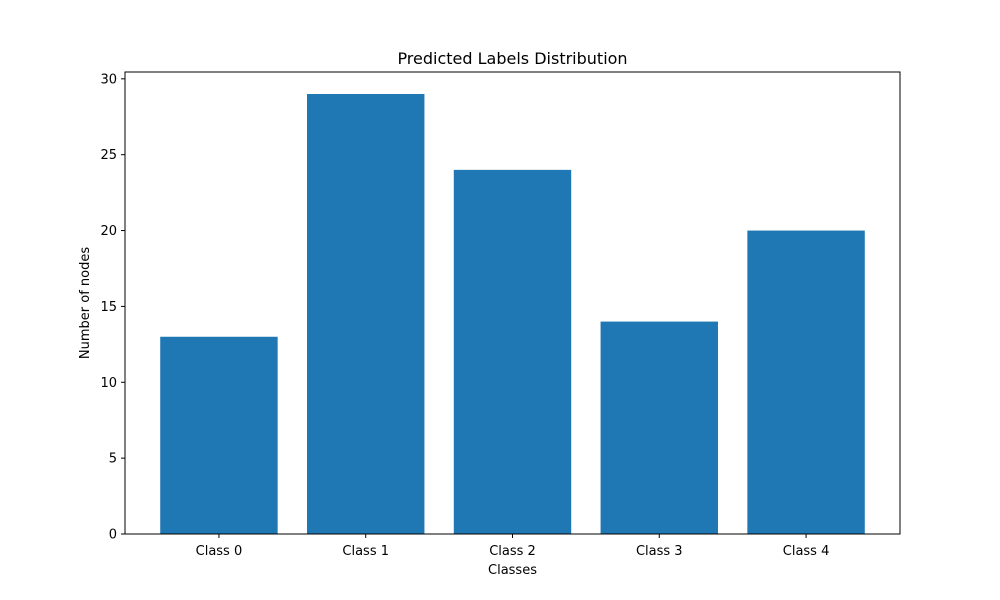 Image resolution: width=1000 pixels, height=600 pixels. Describe the element at coordinates (108, 155) in the screenshot. I see `y-tick-label: 25` at that location.